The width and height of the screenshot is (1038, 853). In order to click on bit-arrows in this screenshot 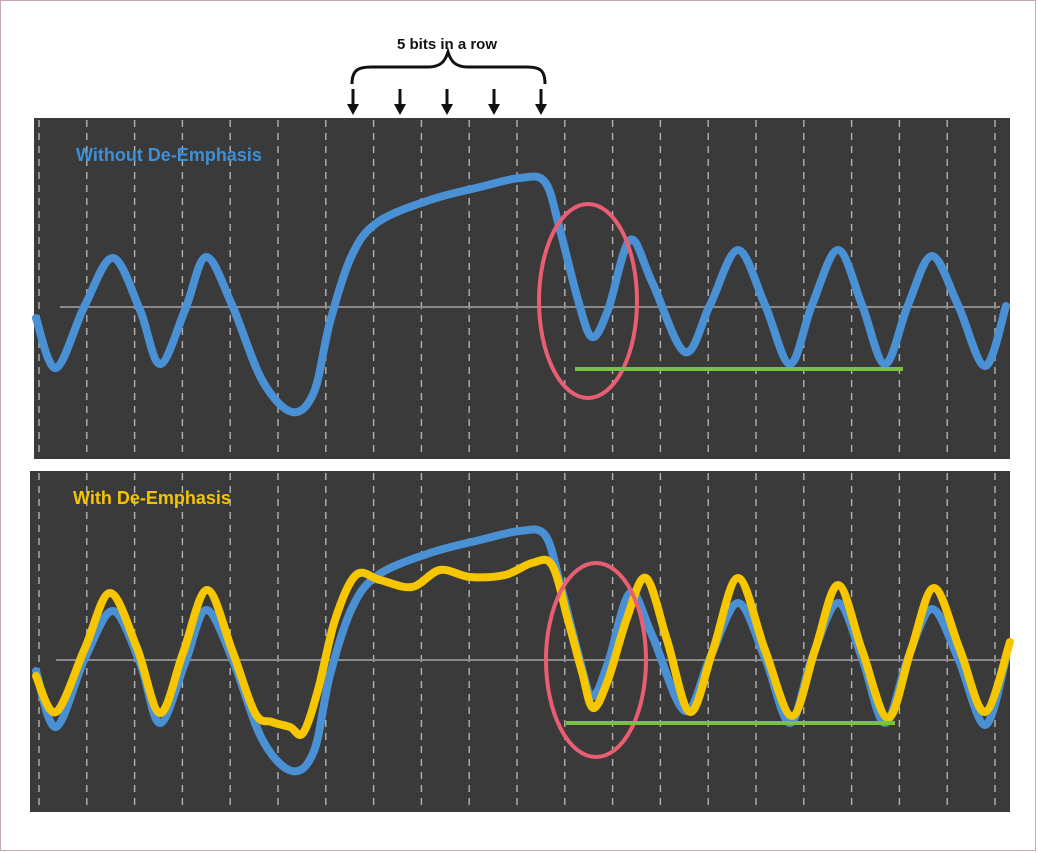, I will do `click(447, 102)`.